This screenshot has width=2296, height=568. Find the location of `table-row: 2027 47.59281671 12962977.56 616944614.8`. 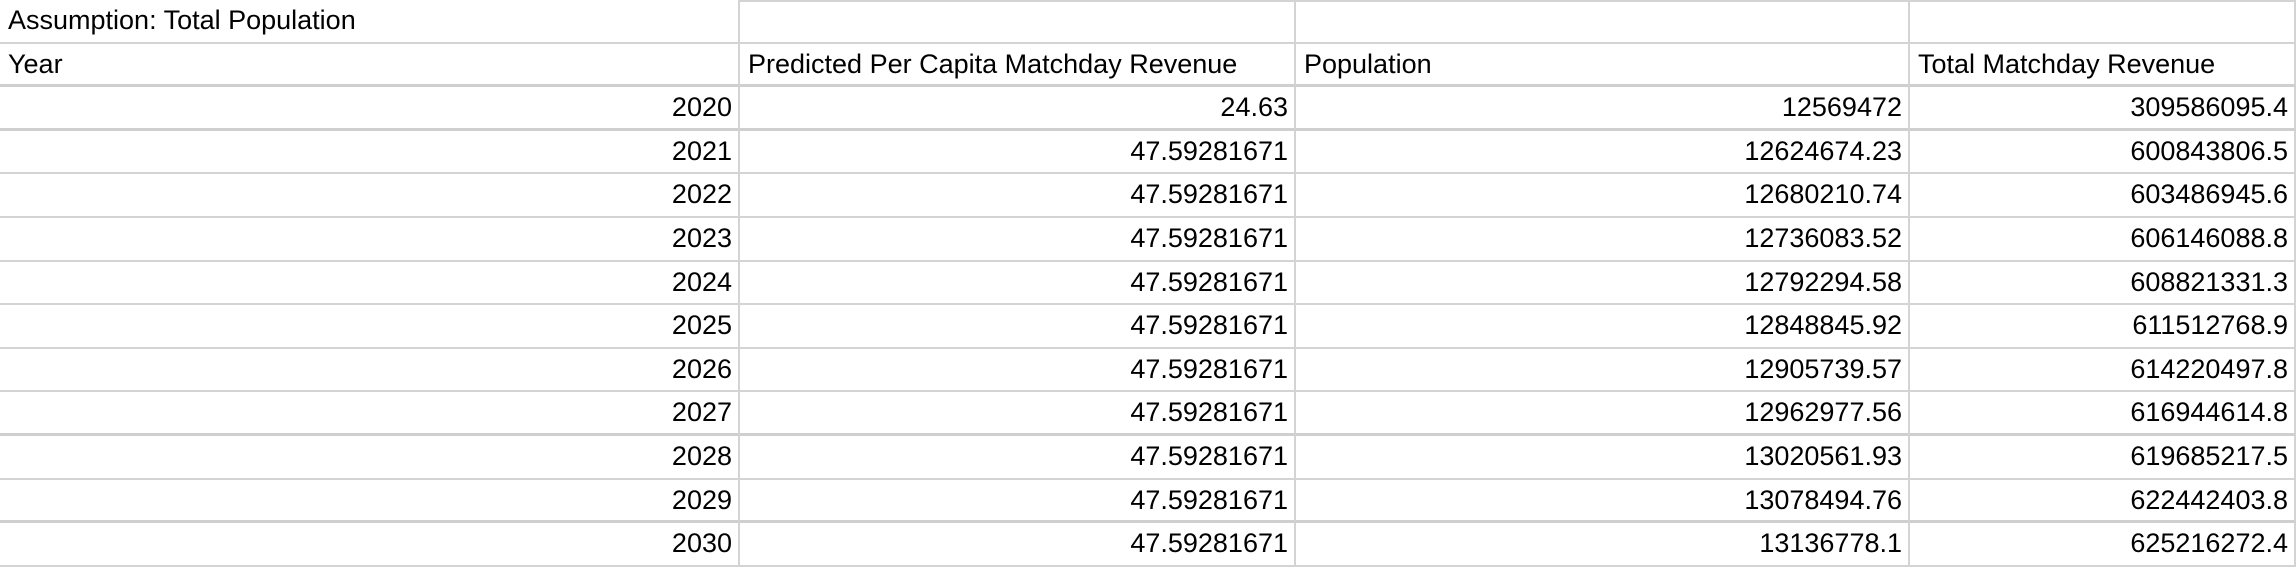

table-row: 2027 47.59281671 12962977.56 616944614.8 is located at coordinates (1148, 414).